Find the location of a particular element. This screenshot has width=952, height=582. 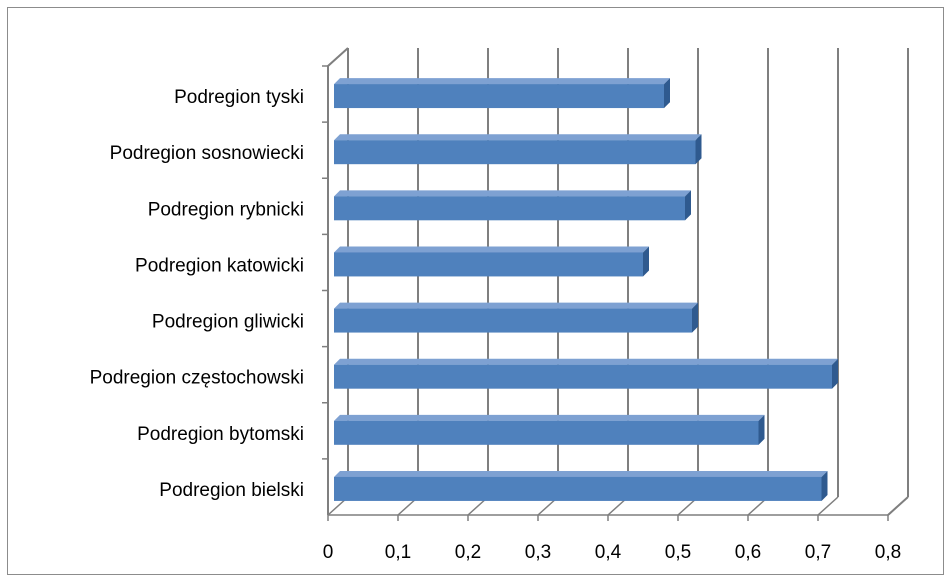

x-tick-label: 0,6 is located at coordinates (748, 552).